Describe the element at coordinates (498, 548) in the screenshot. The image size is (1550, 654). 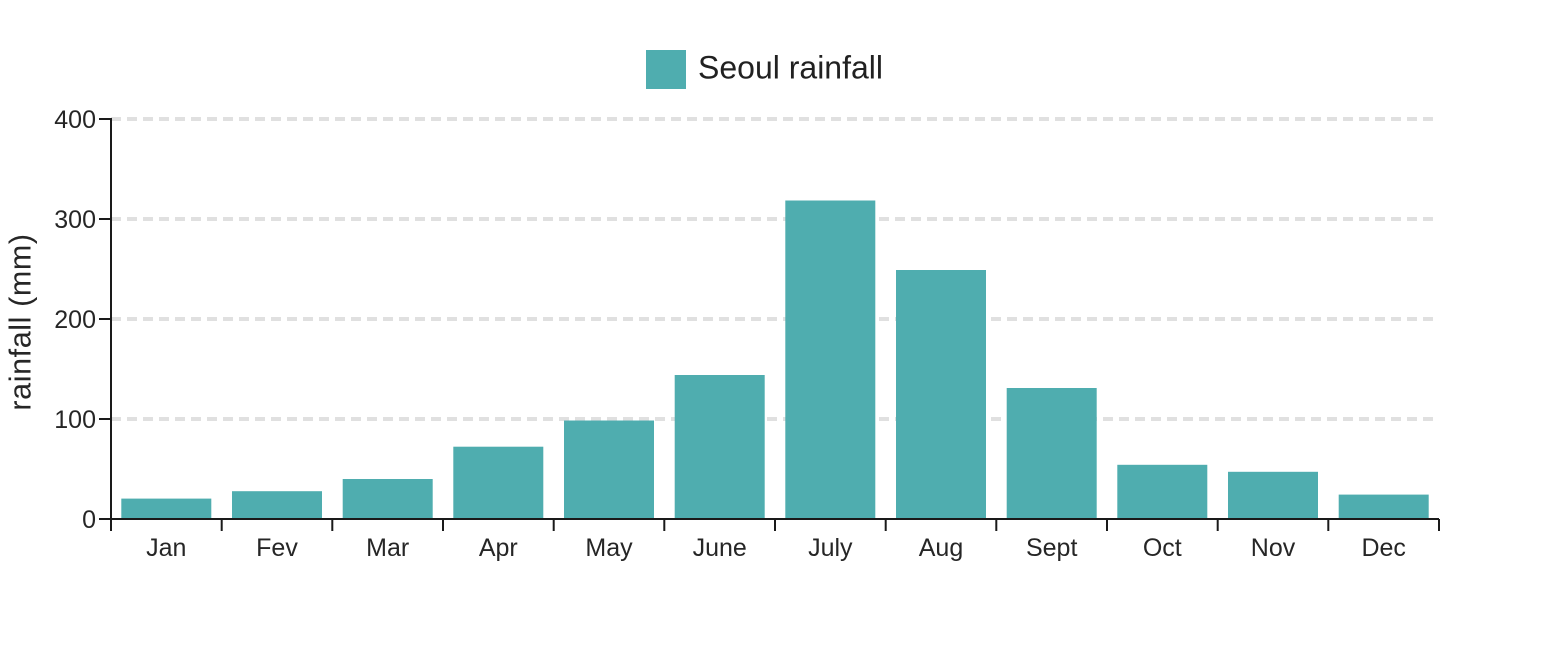
I see `svg-text: Apr` at that location.